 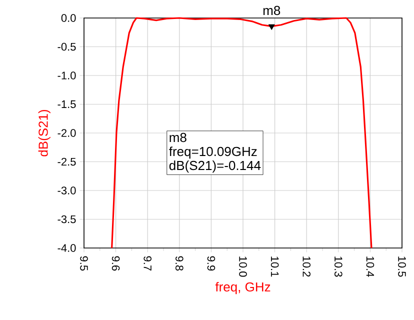 I want to click on y-tick-label: -3.0, so click(x=67, y=190).